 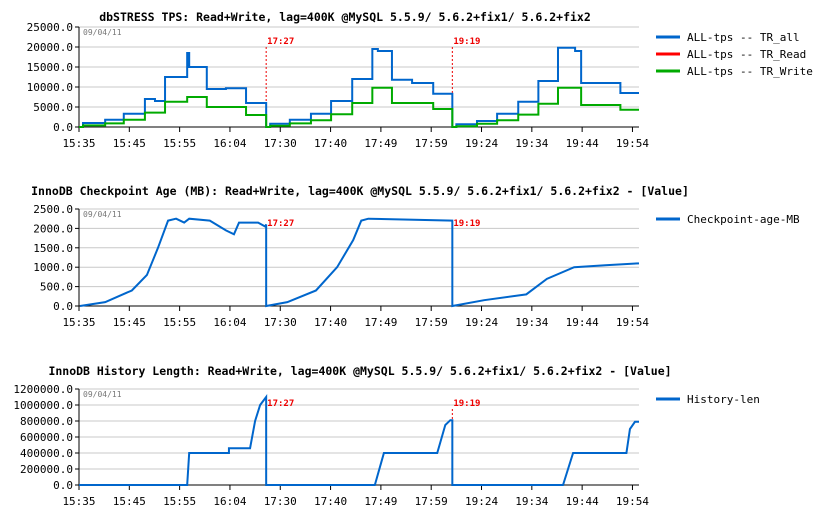 I want to click on y-tick-label: 1200000.0, so click(x=43, y=389).